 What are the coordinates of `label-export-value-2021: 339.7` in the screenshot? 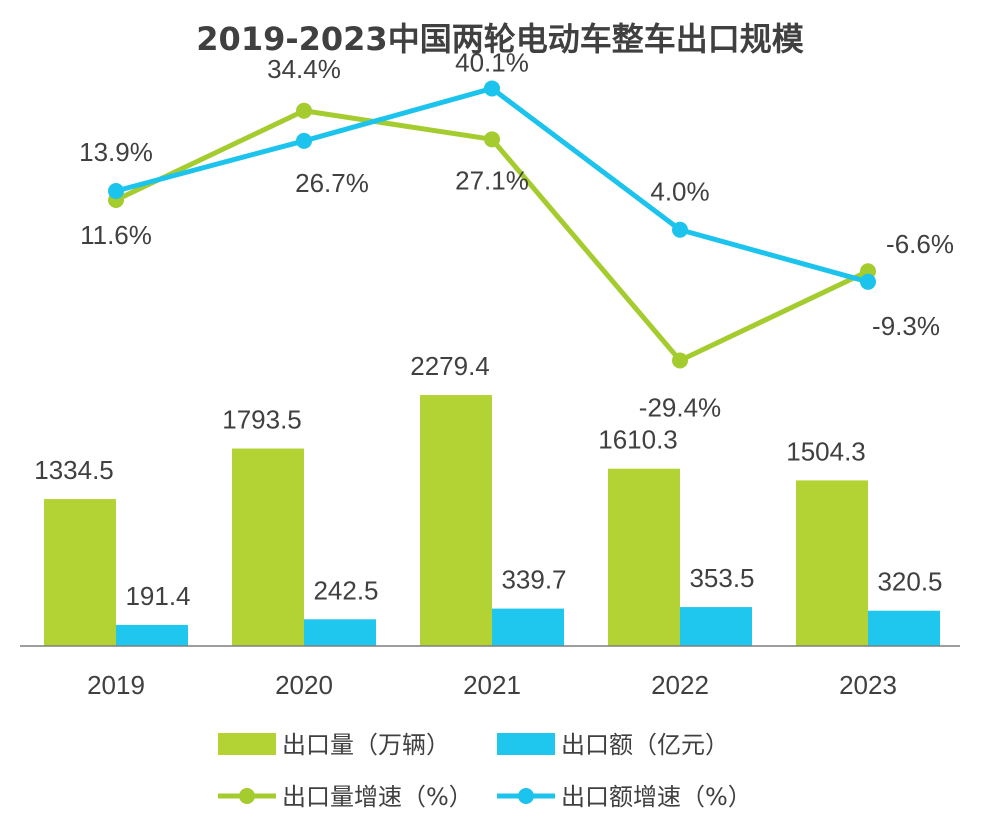 It's located at (533, 580).